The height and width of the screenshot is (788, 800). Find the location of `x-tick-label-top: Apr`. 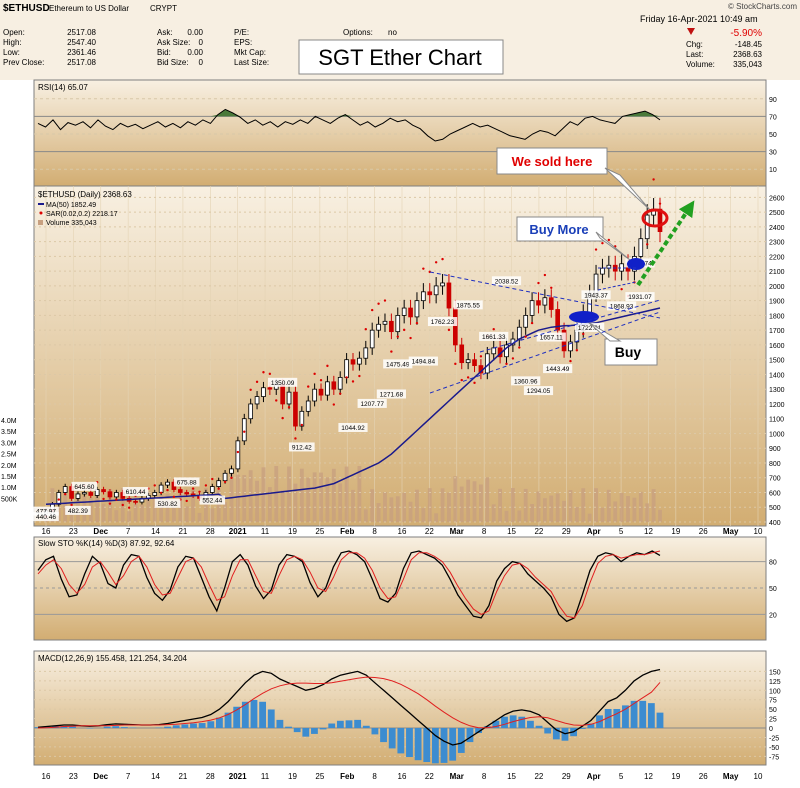

x-tick-label-top: Apr is located at coordinates (594, 531).